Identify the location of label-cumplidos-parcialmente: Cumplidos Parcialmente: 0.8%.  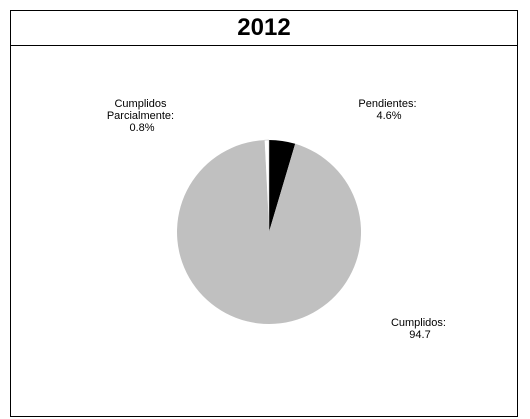
(142, 116).